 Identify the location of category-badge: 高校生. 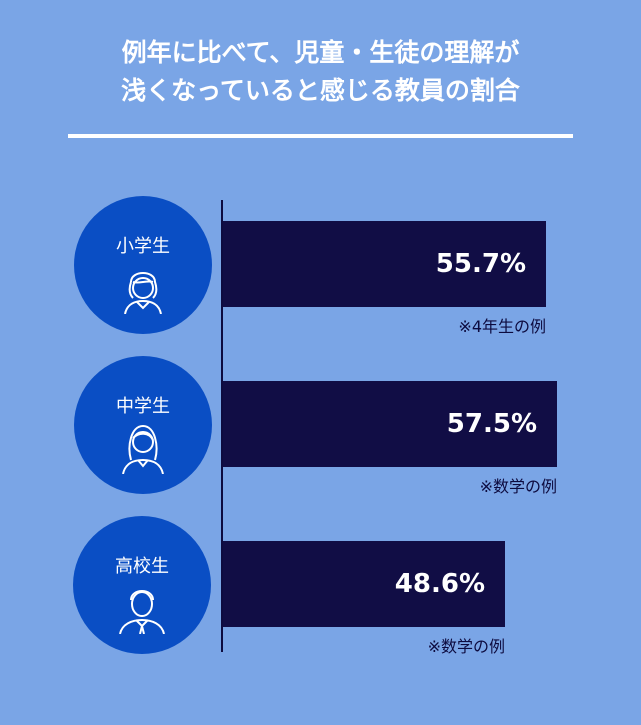
(142, 585).